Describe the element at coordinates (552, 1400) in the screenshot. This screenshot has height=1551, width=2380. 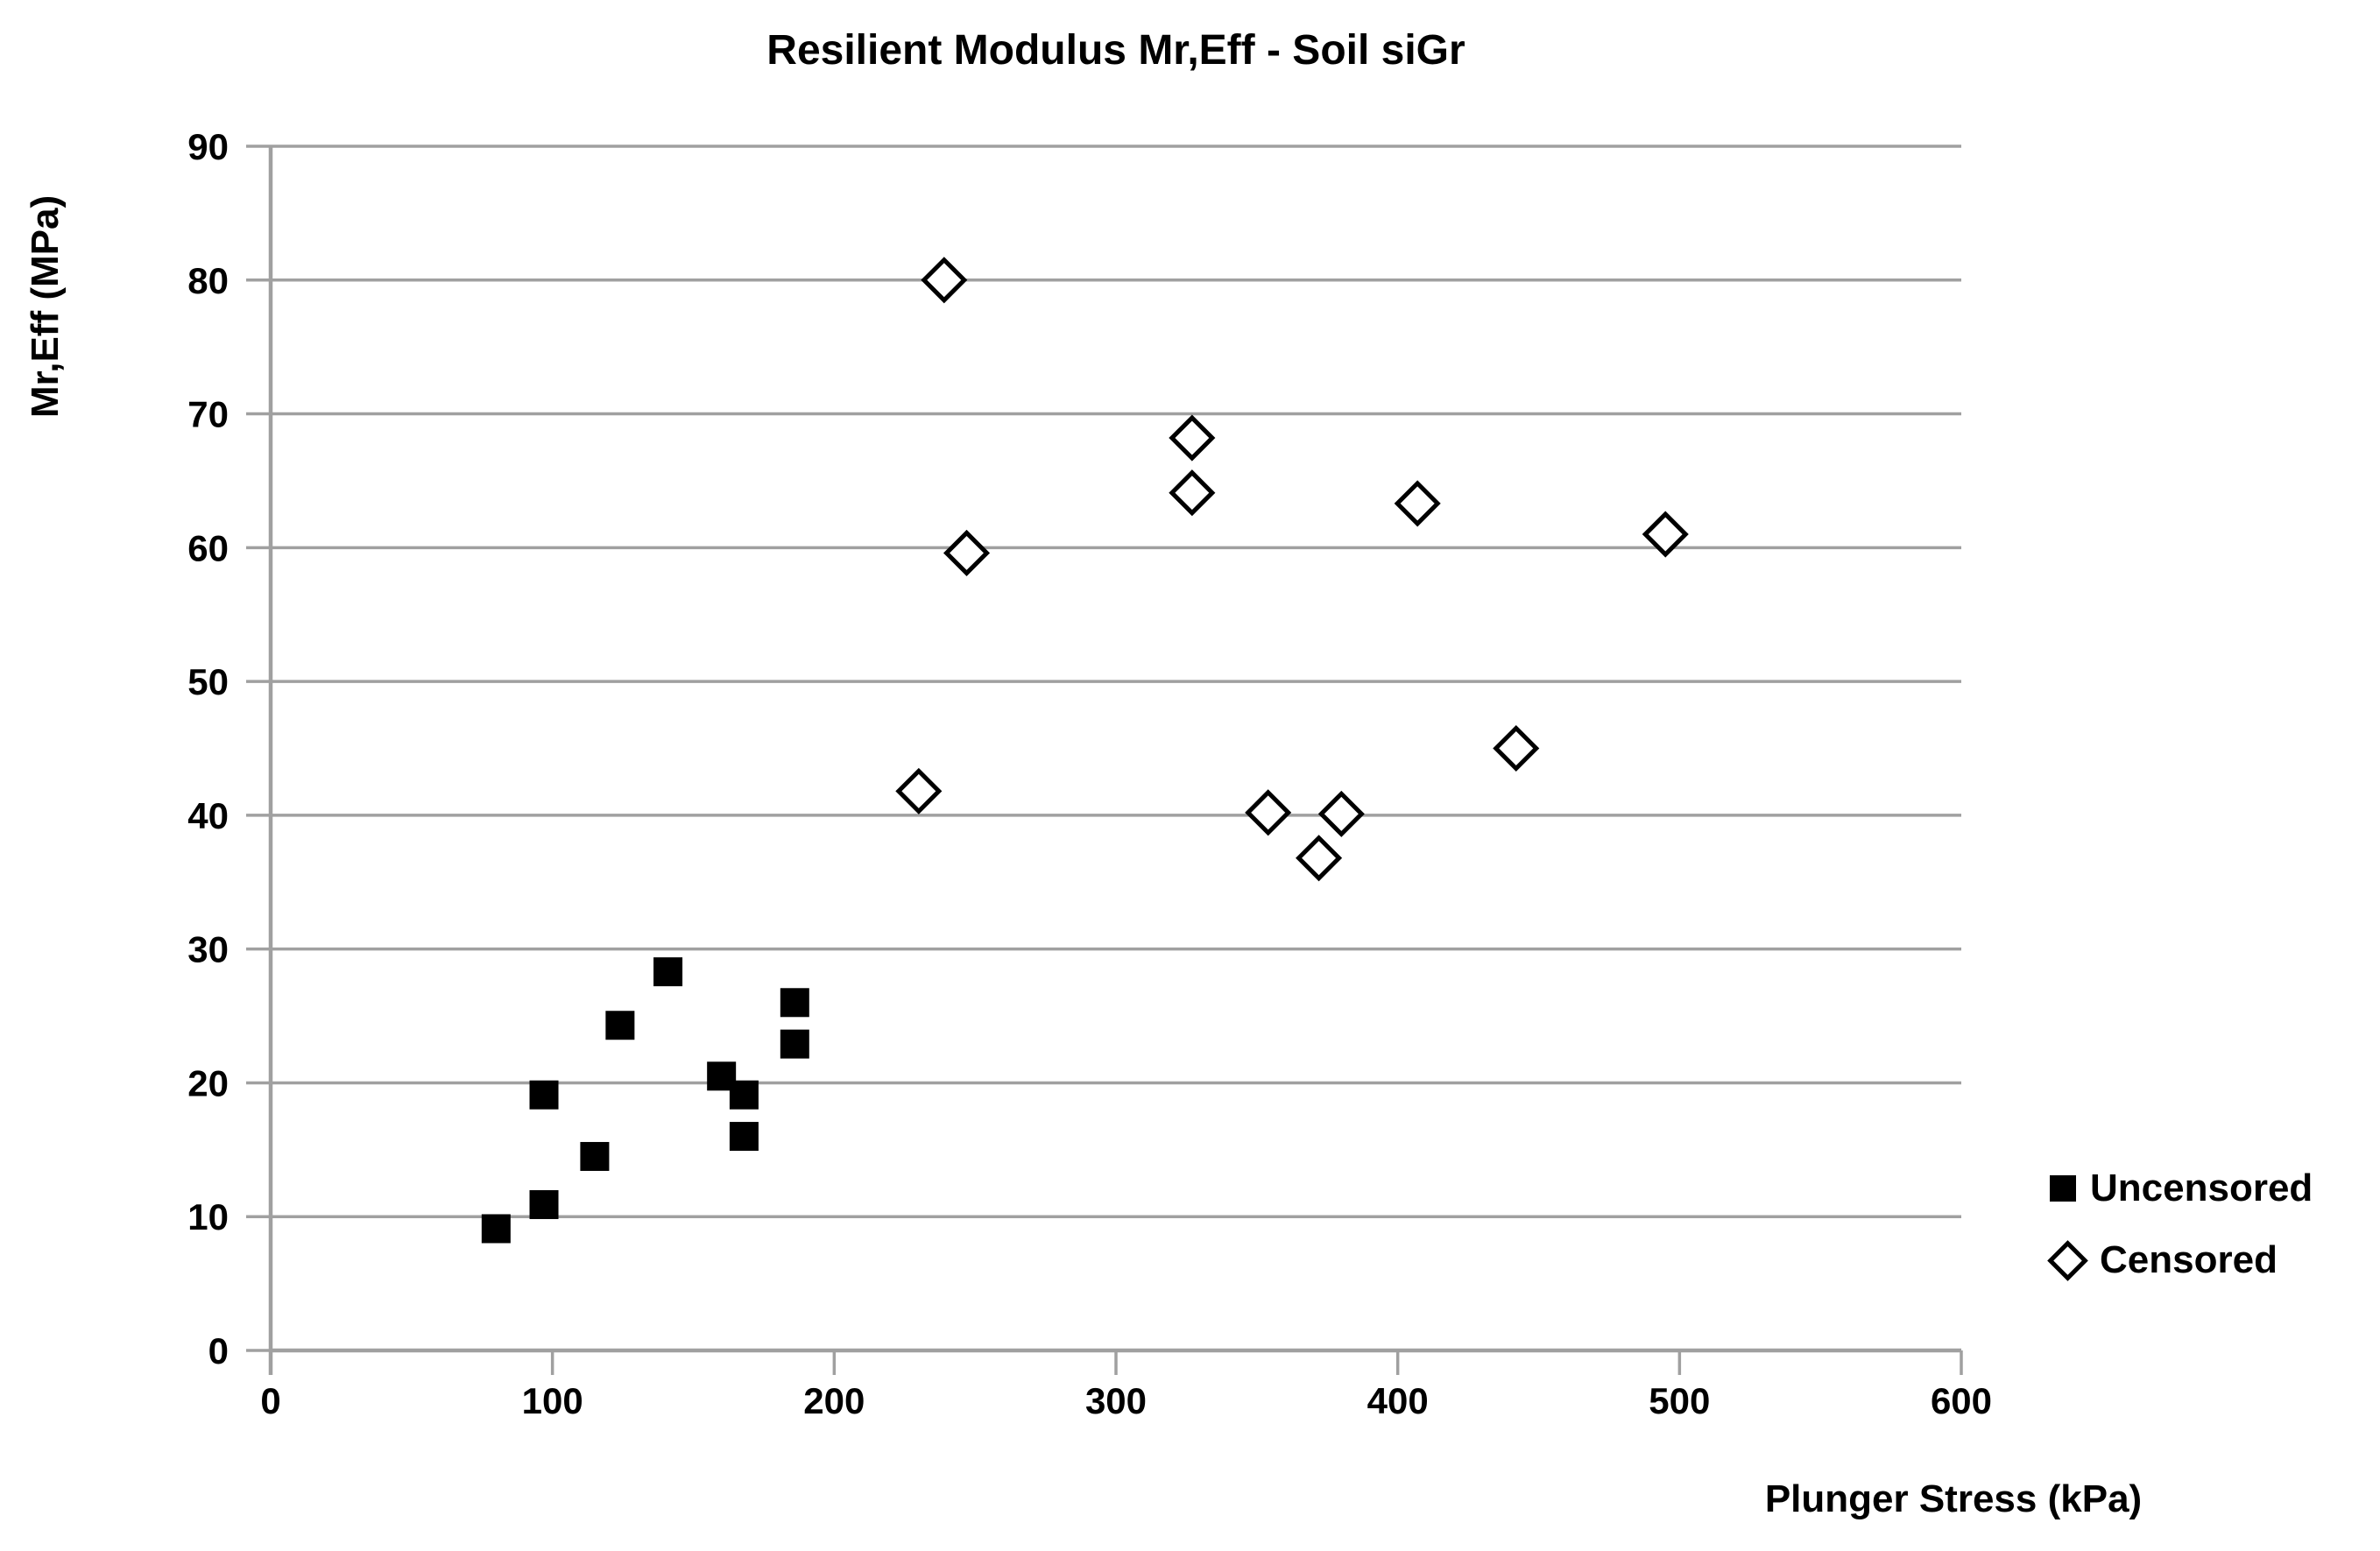
I see `x-tick-label-100: 100` at that location.